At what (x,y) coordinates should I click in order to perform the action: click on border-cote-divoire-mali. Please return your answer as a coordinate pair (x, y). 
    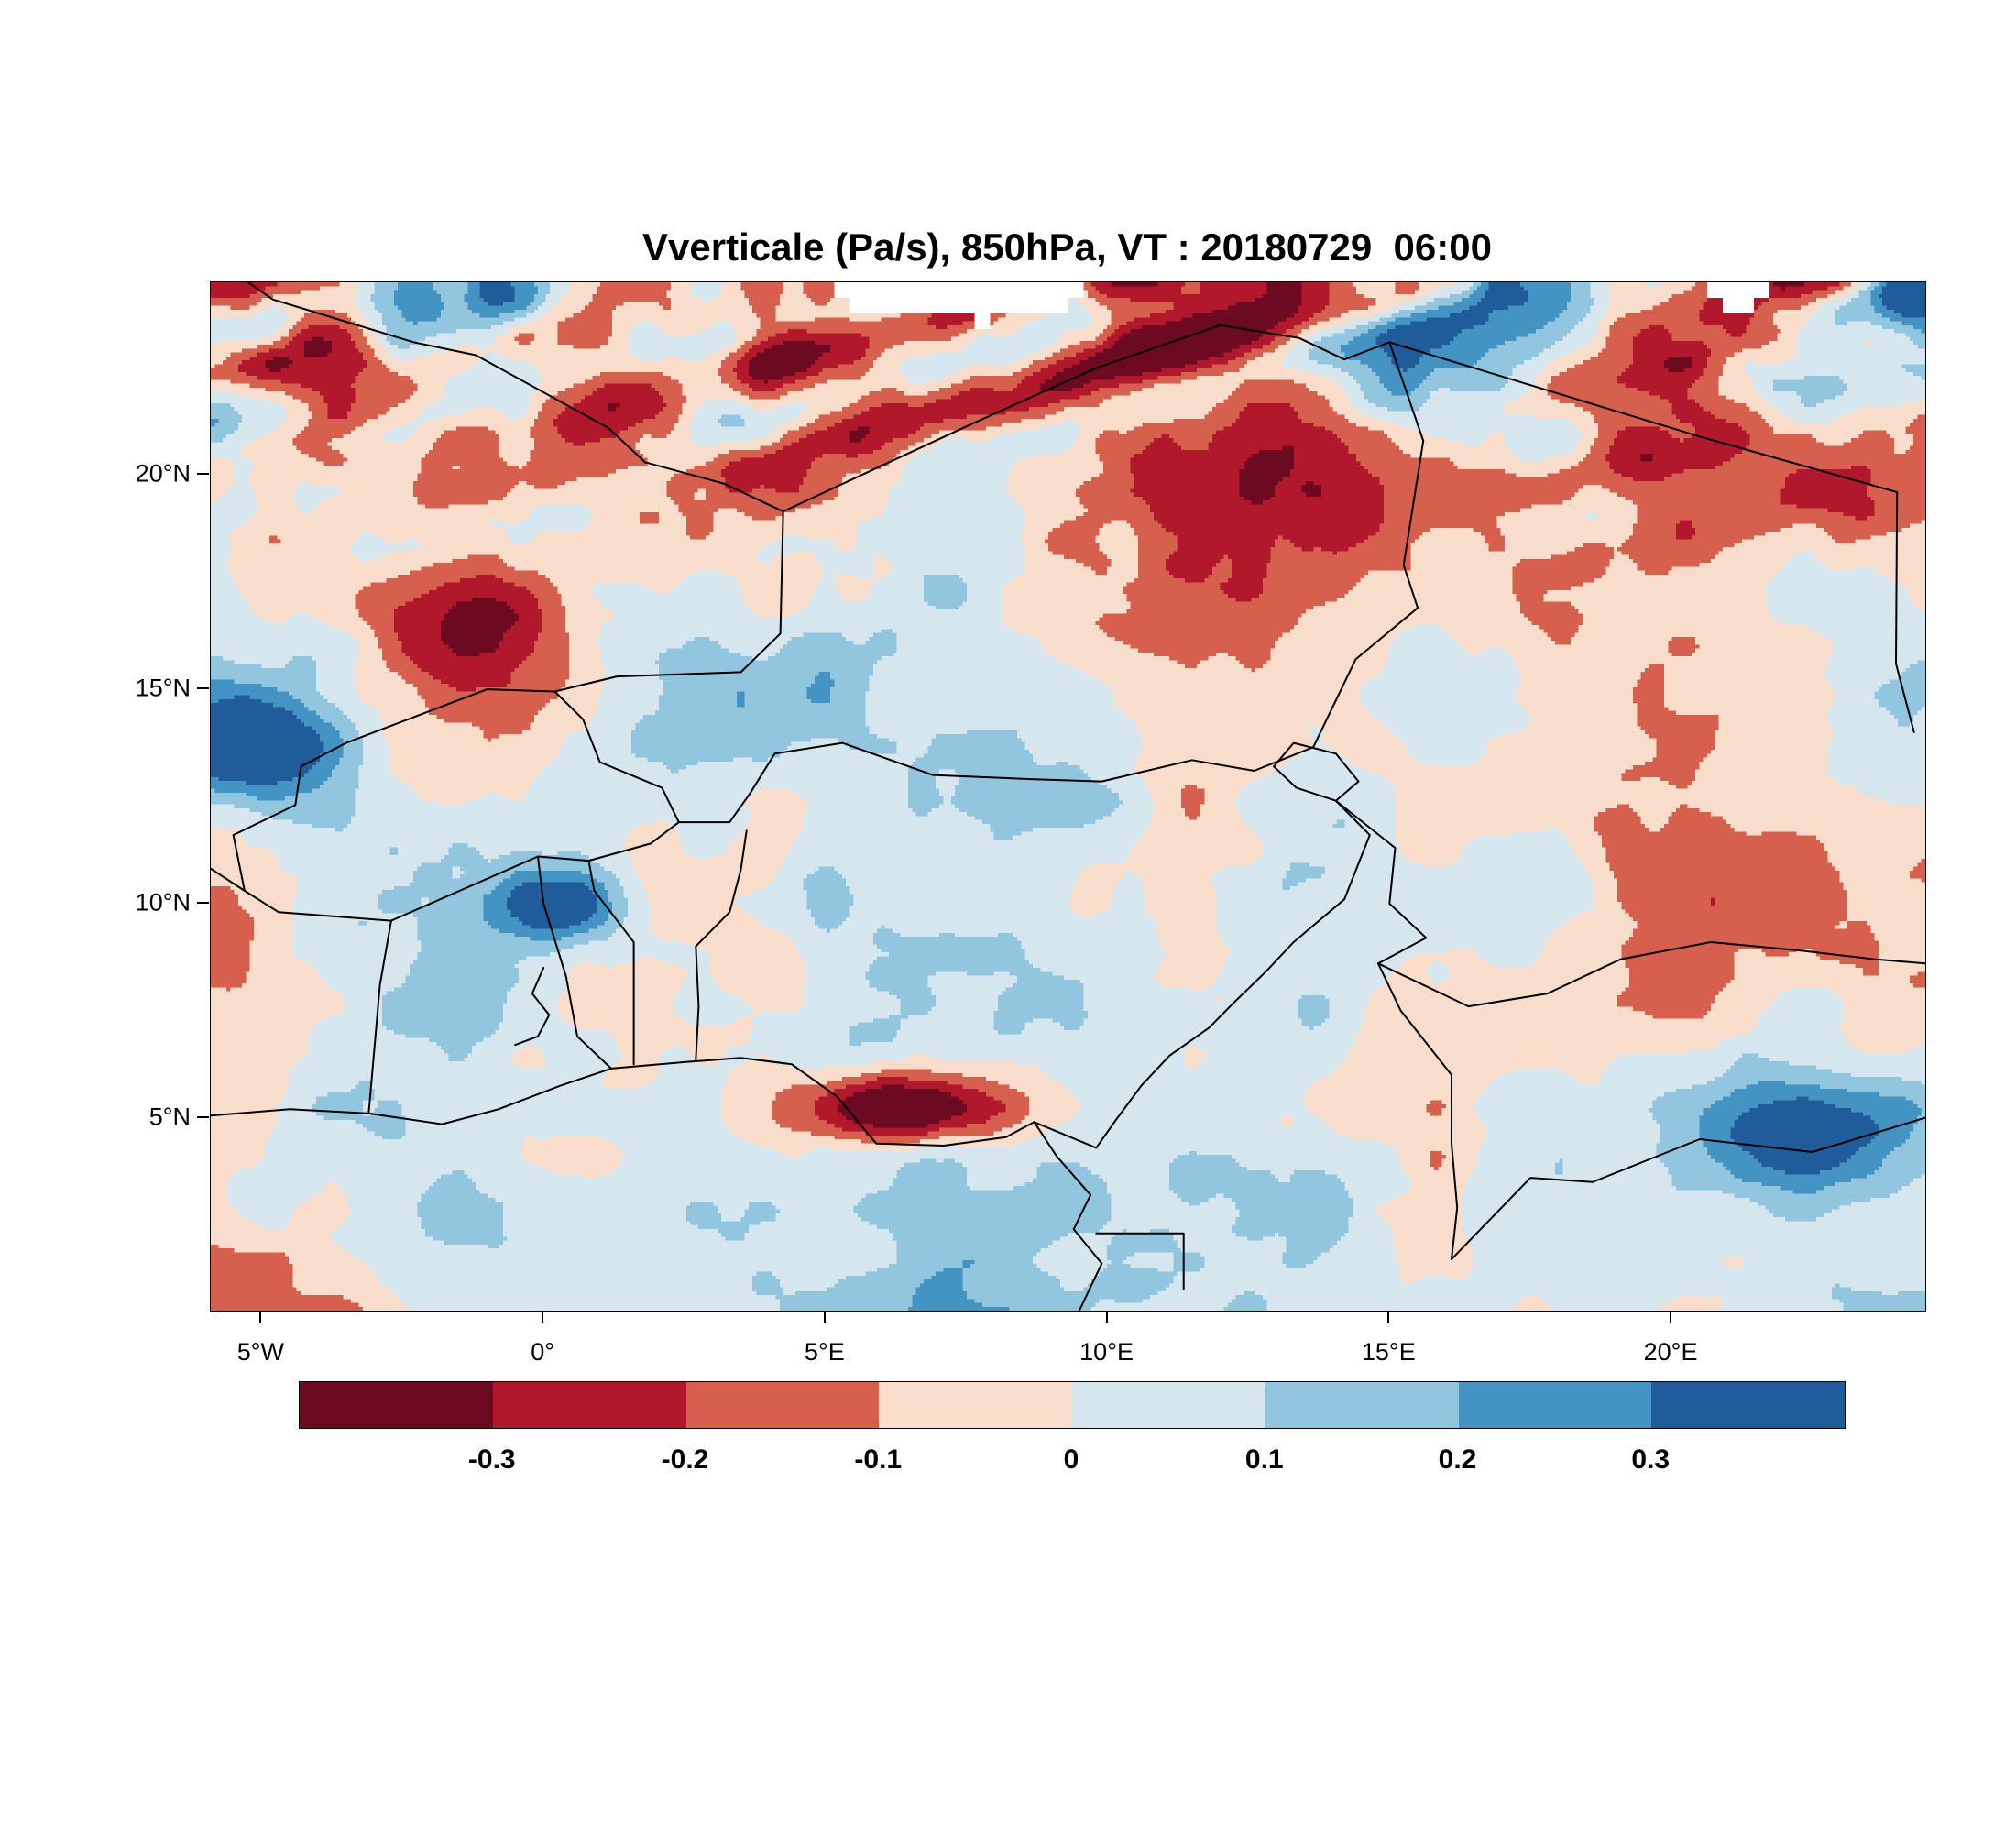
    Looking at the image, I should click on (228, 879).